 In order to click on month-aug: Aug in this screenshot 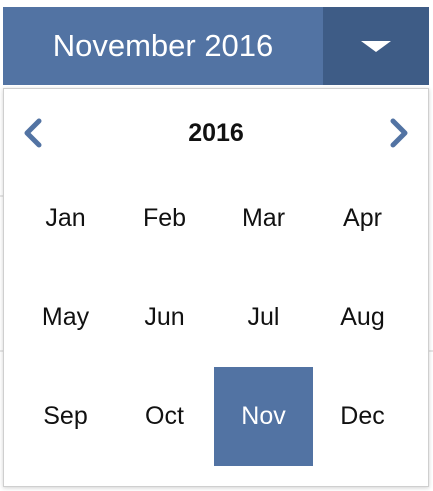, I will do `click(362, 317)`.